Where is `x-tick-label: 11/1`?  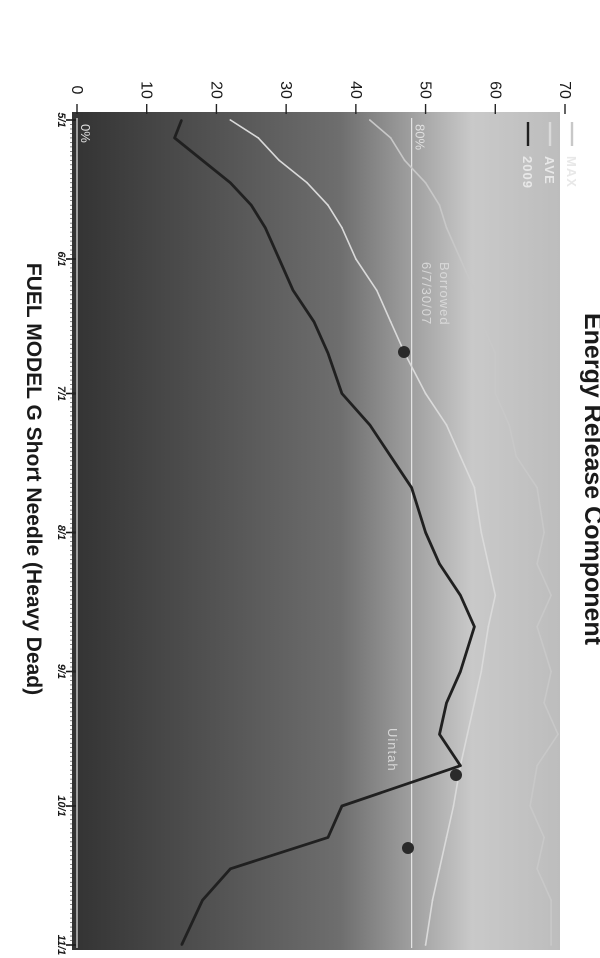
x-tick-label: 11/1 is located at coordinates (61, 945).